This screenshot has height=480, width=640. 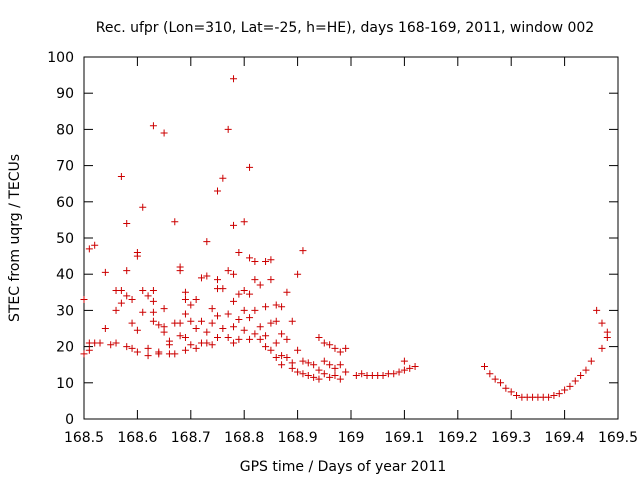 I want to click on x-axis-label: GPS time / Days of year 2011, so click(x=343, y=467).